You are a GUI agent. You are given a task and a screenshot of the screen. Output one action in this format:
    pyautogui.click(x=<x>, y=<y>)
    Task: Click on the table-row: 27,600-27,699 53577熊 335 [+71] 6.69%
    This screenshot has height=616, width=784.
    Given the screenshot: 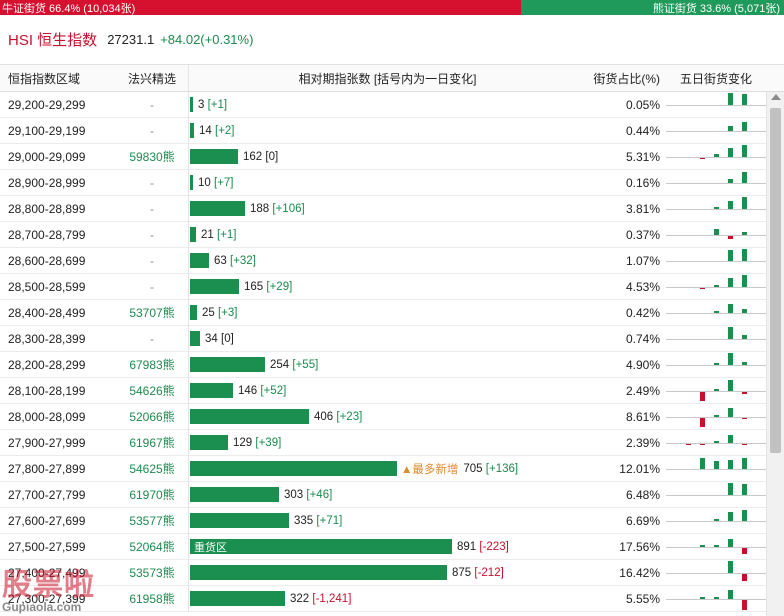 What is the action you would take?
    pyautogui.click(x=383, y=520)
    